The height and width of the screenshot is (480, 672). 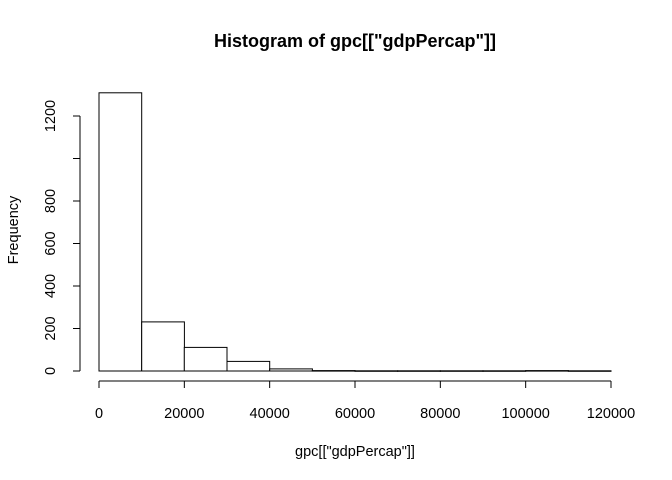 I want to click on x-tick-label: 60000, so click(x=355, y=414).